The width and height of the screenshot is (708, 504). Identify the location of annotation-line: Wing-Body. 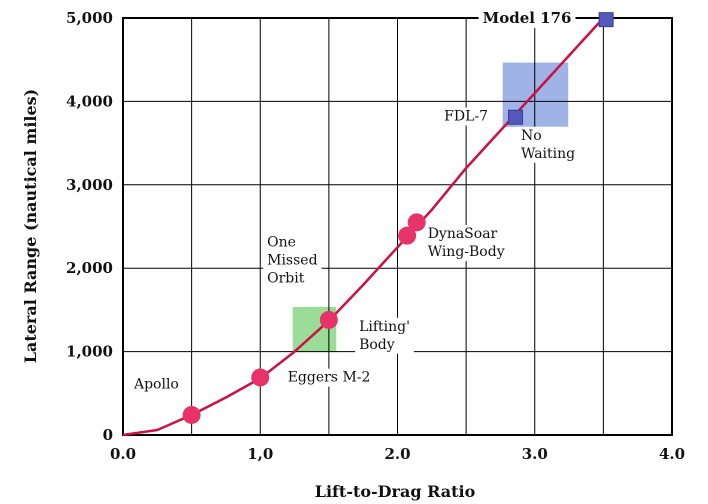
(466, 252).